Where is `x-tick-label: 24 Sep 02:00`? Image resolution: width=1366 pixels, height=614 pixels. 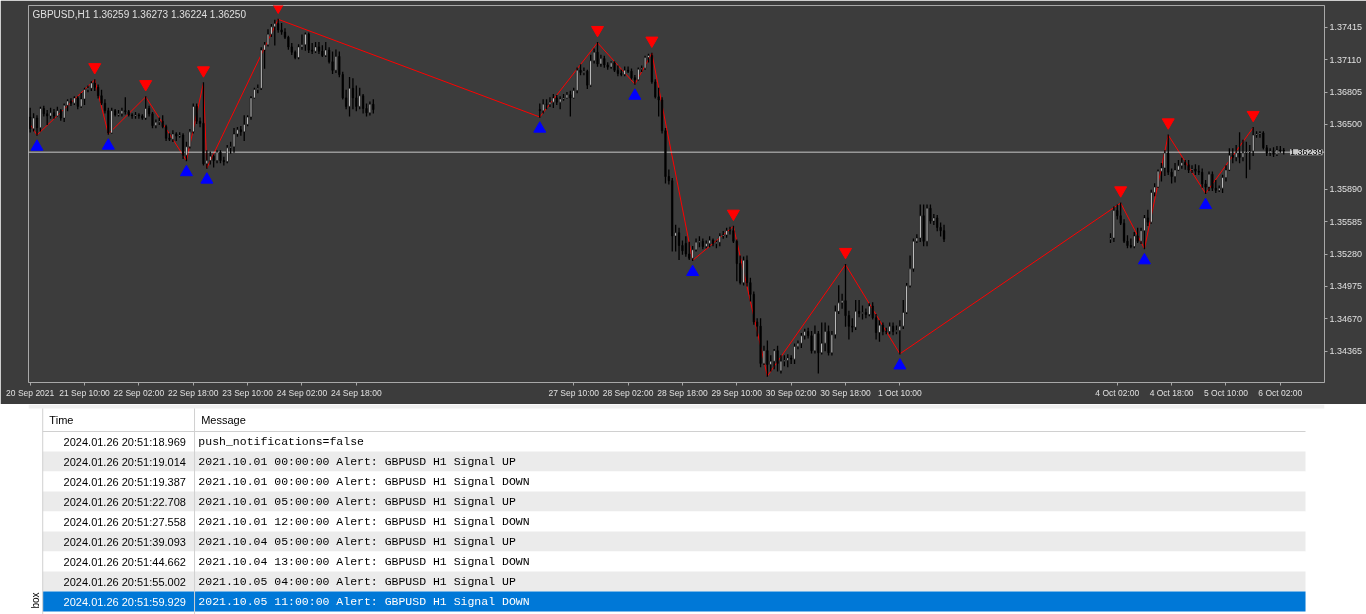
x-tick-label: 24 Sep 02:00 is located at coordinates (302, 392).